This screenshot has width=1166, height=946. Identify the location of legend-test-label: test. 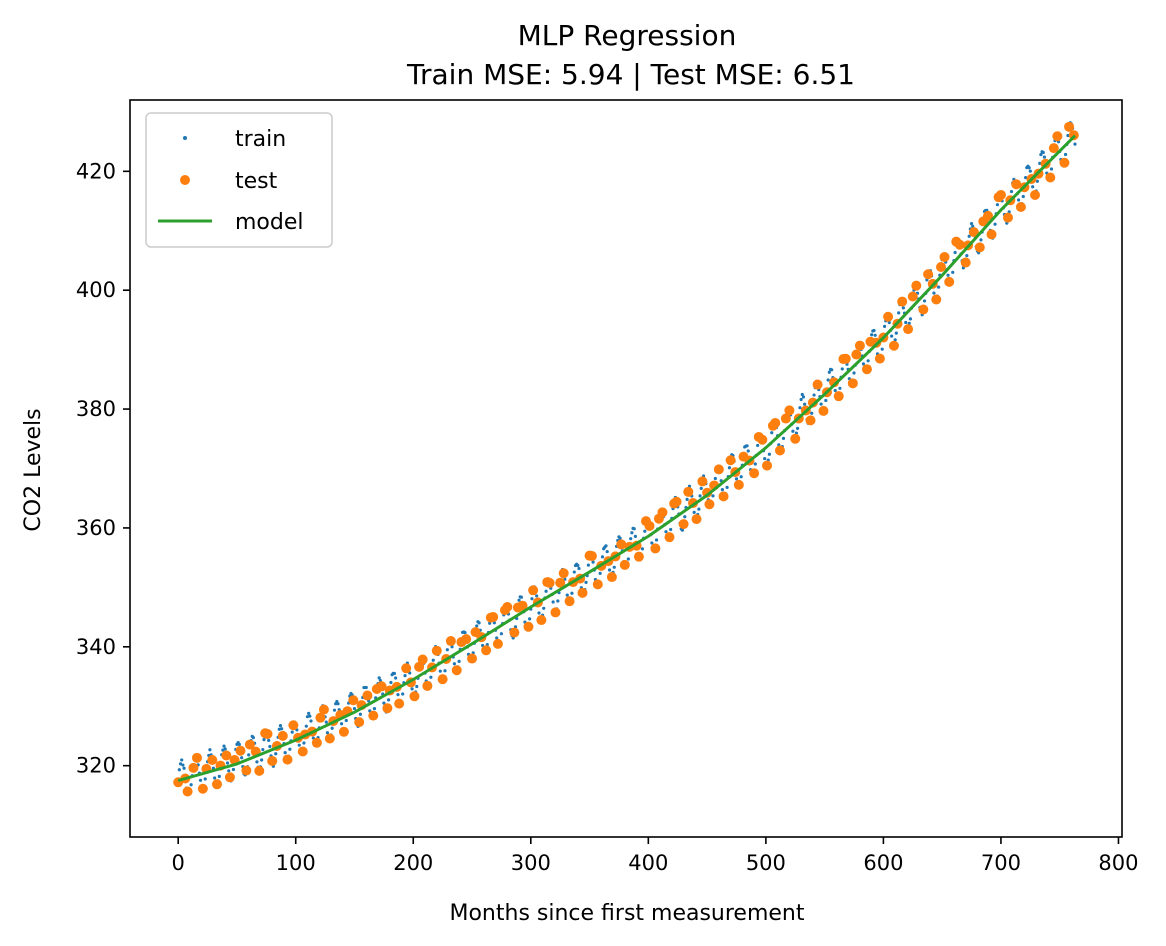
(256, 181).